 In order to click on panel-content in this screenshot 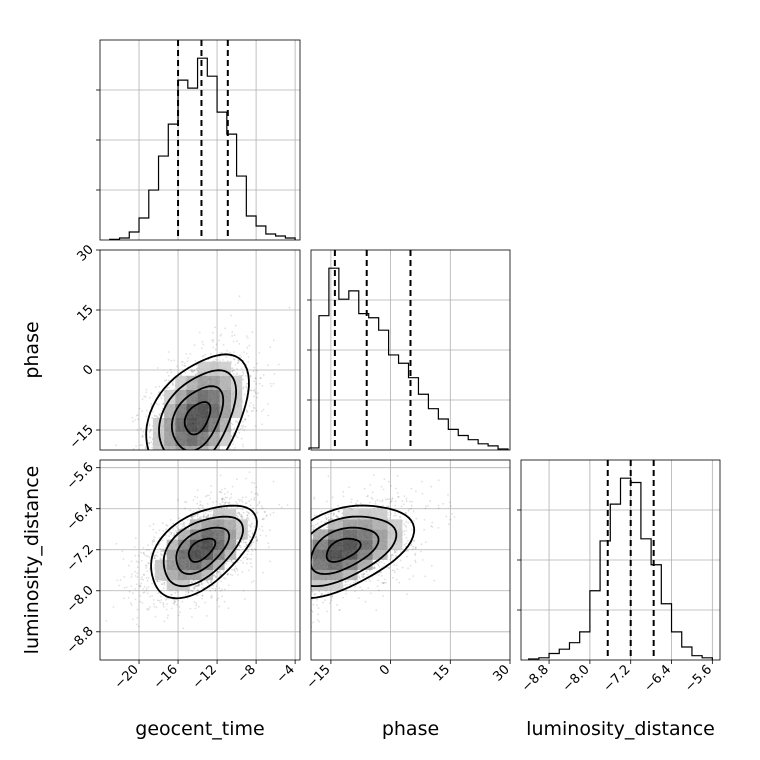, I will do `click(203, 400)`.